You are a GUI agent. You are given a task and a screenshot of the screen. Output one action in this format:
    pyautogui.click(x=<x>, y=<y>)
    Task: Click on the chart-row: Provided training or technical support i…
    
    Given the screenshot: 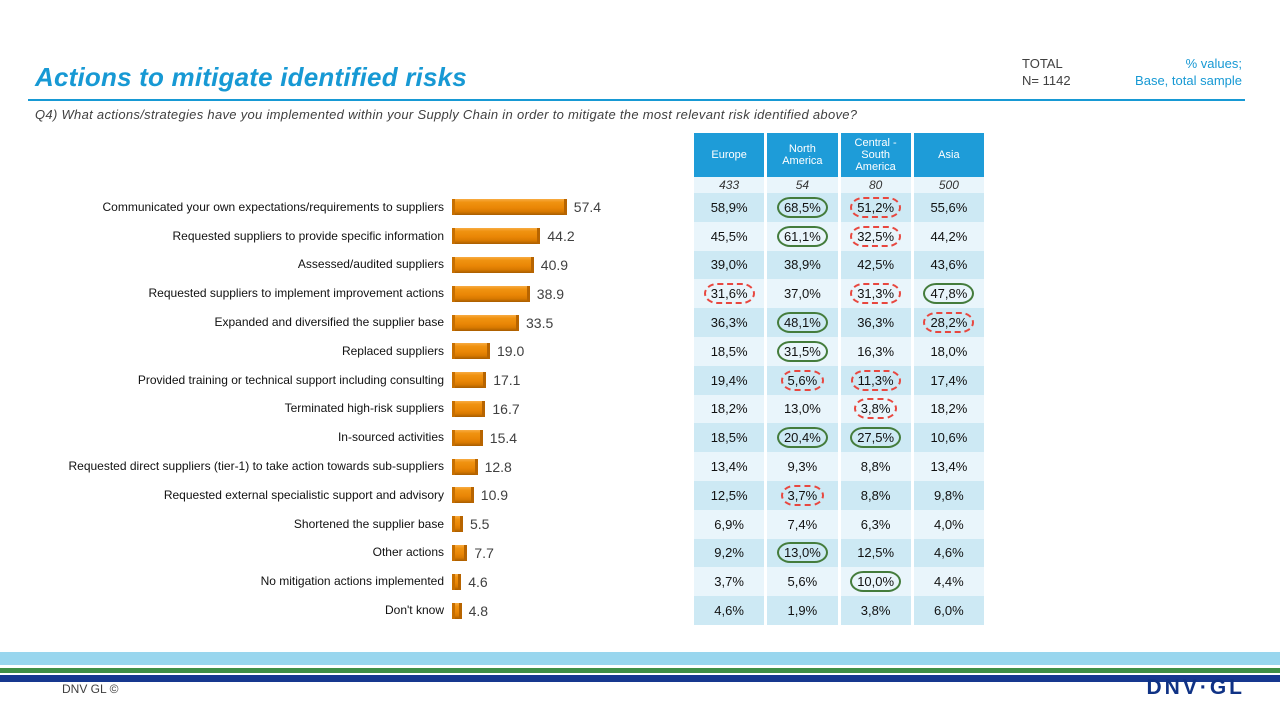 What is the action you would take?
    pyautogui.click(x=346, y=380)
    